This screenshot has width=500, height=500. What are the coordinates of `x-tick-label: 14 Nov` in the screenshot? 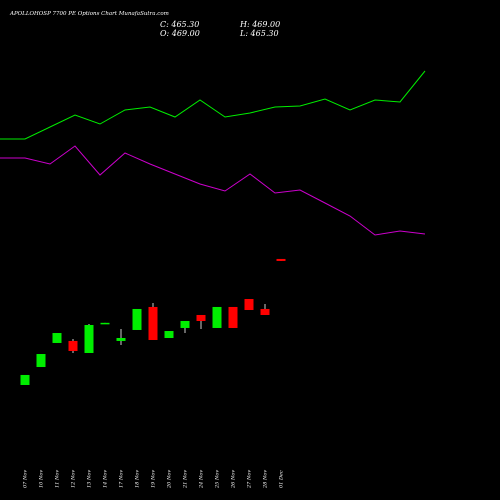 It's located at (106, 479).